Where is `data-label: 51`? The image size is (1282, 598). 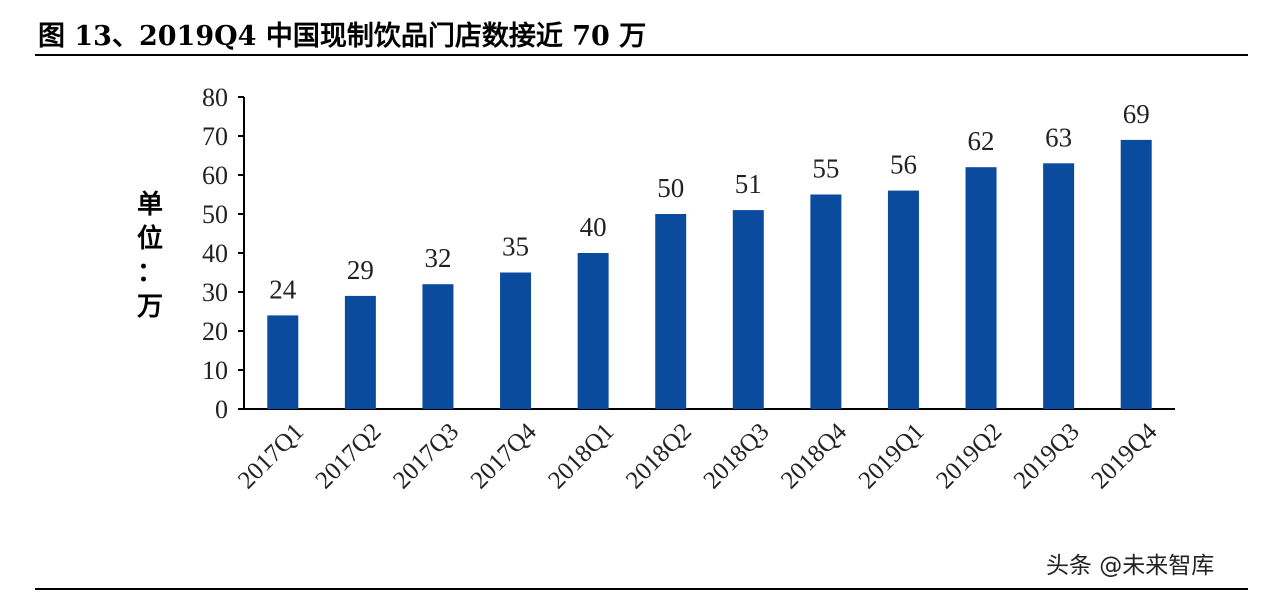
data-label: 51 is located at coordinates (748, 184).